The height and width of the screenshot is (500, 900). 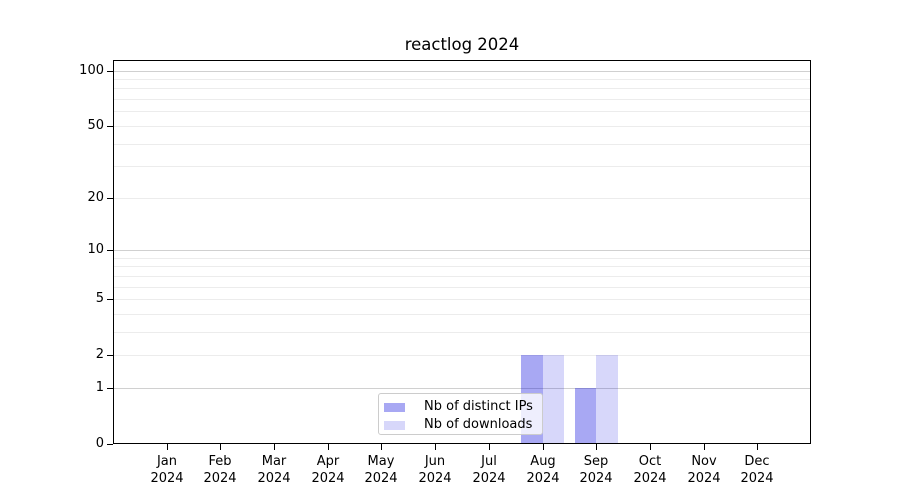 I want to click on x-tick-label: Oct 2024, so click(x=650, y=470).